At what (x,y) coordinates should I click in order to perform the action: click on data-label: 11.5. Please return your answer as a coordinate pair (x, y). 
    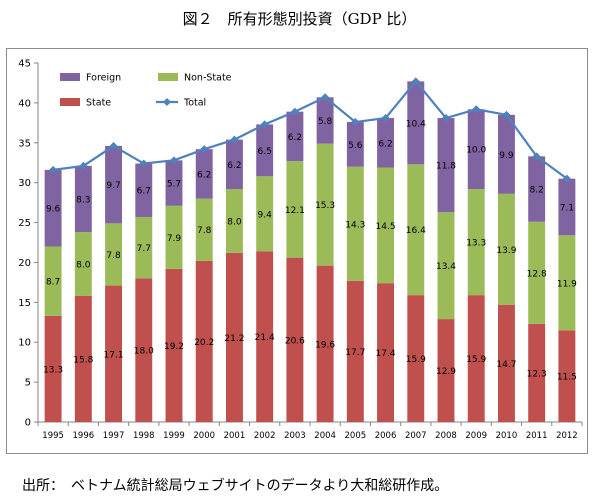
    Looking at the image, I should click on (567, 378).